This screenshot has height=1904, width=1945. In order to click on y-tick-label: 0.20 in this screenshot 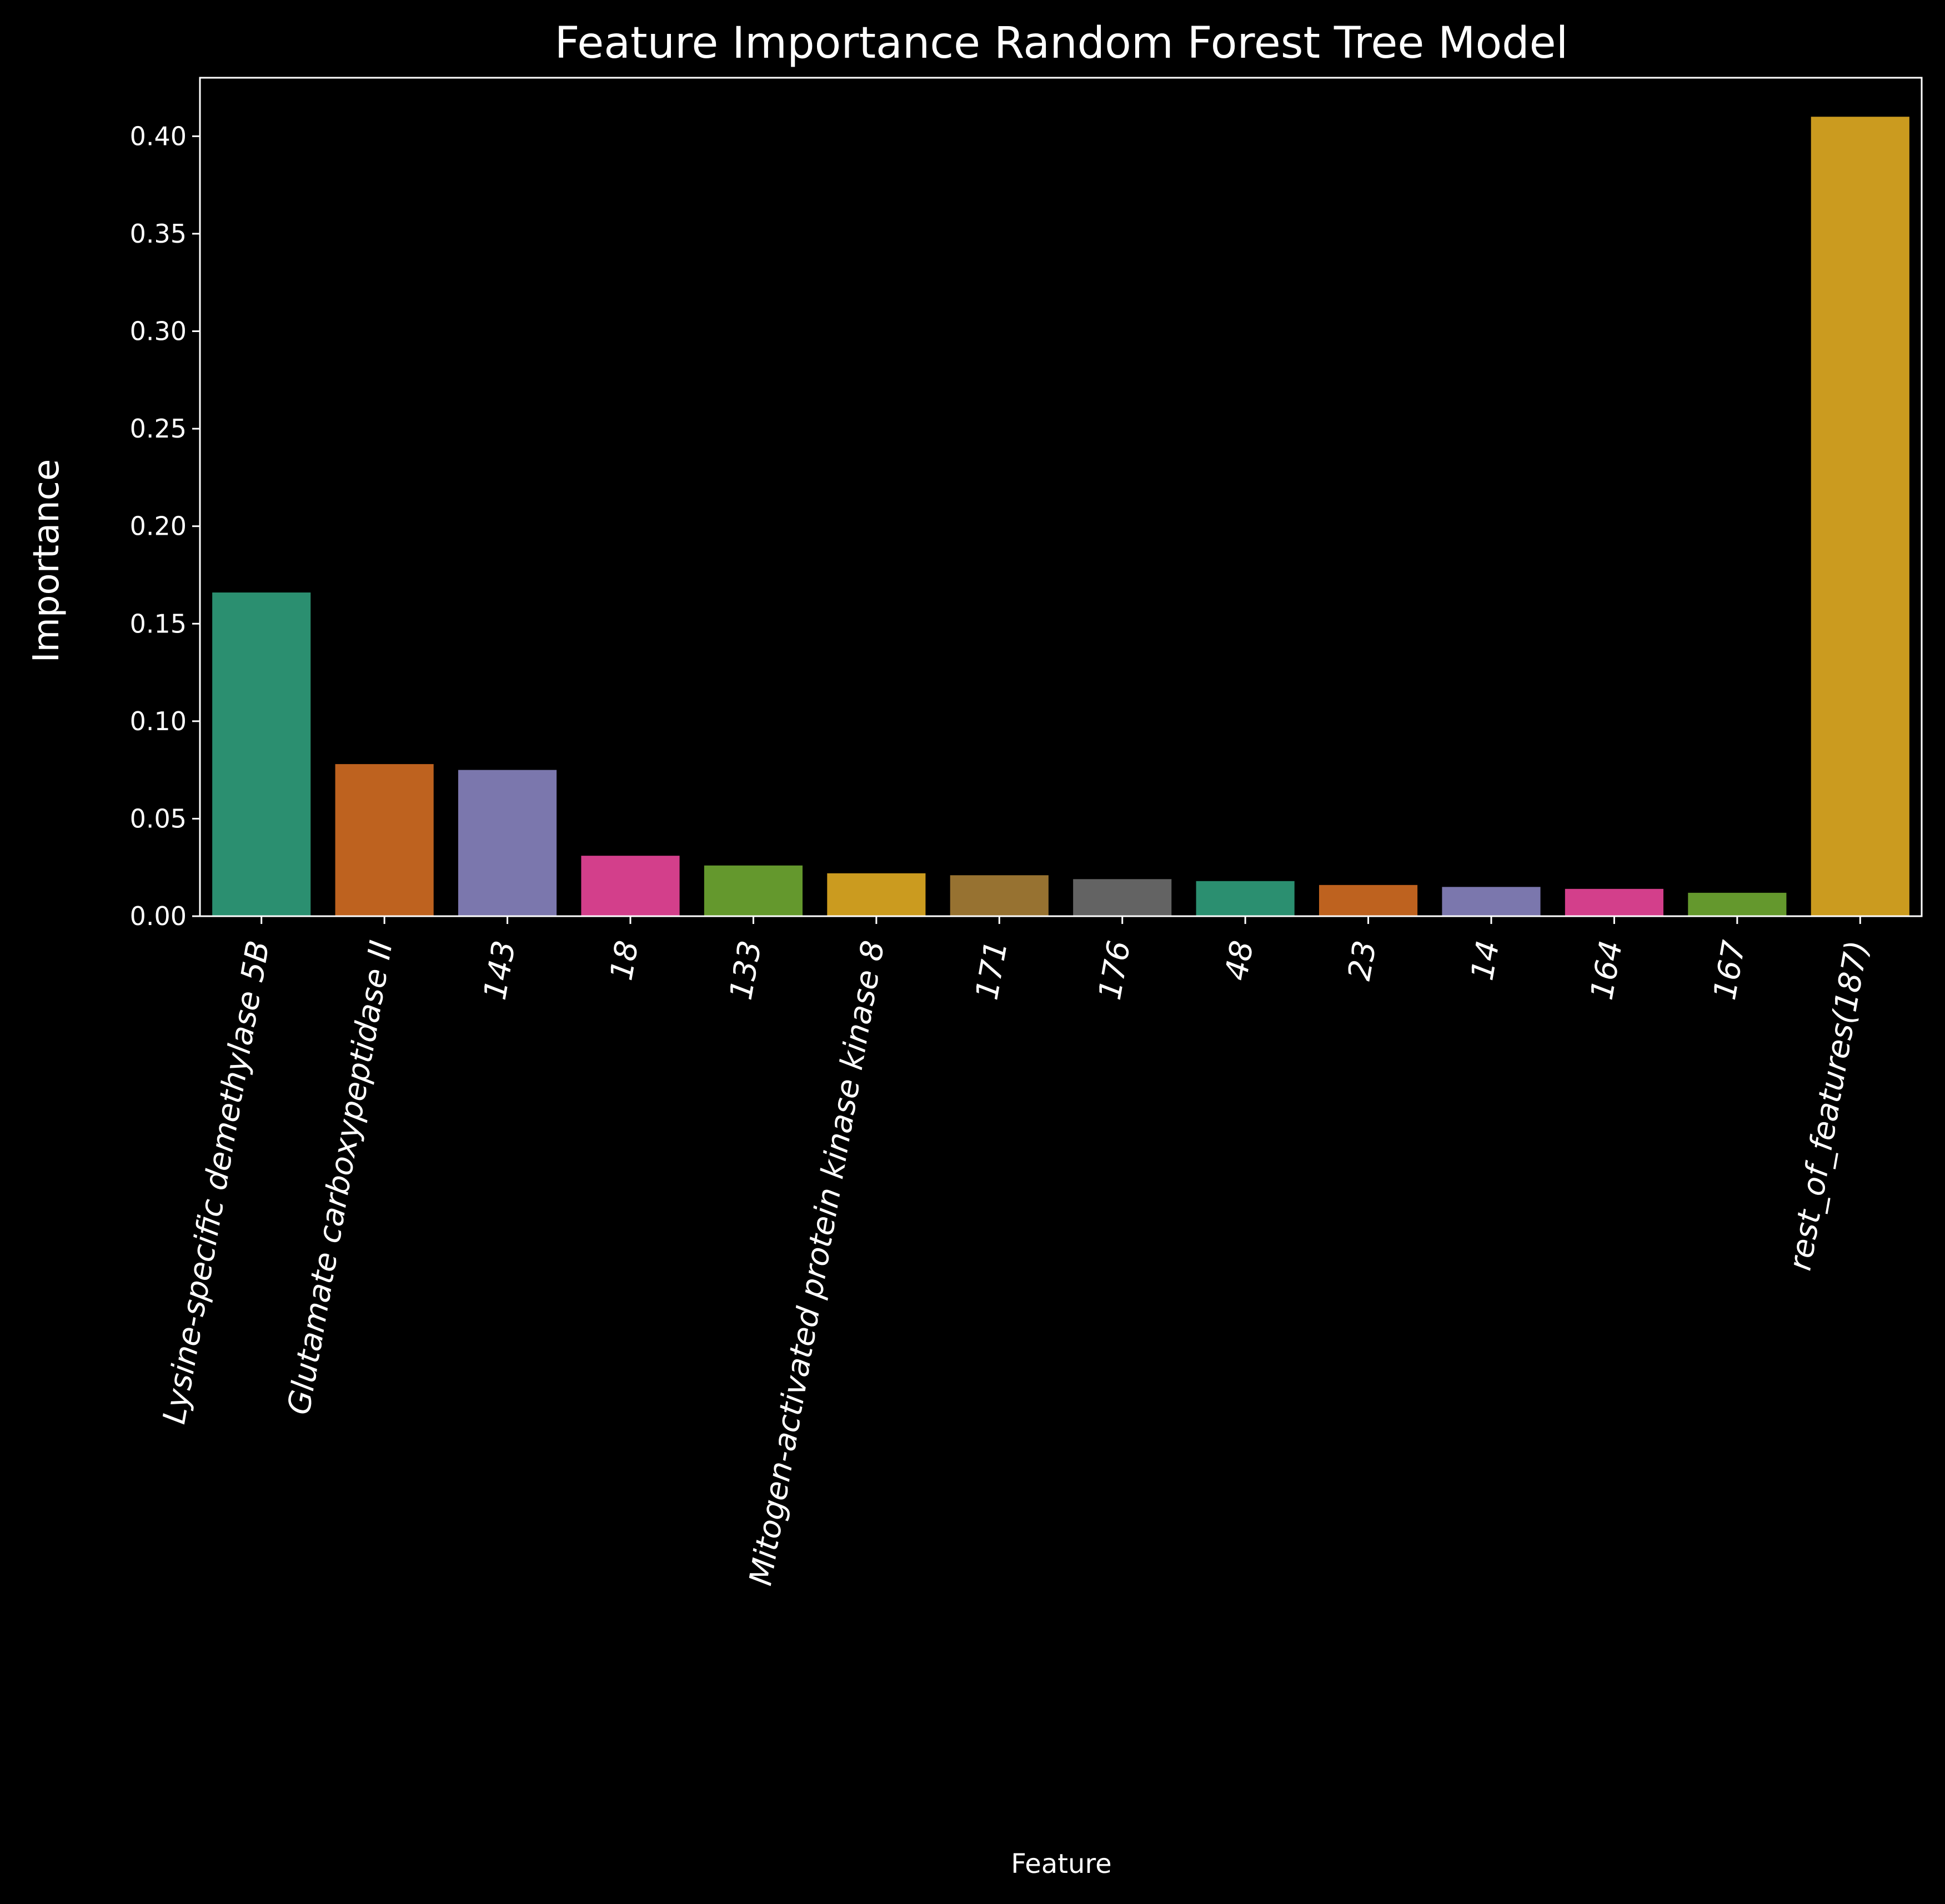, I will do `click(159, 526)`.